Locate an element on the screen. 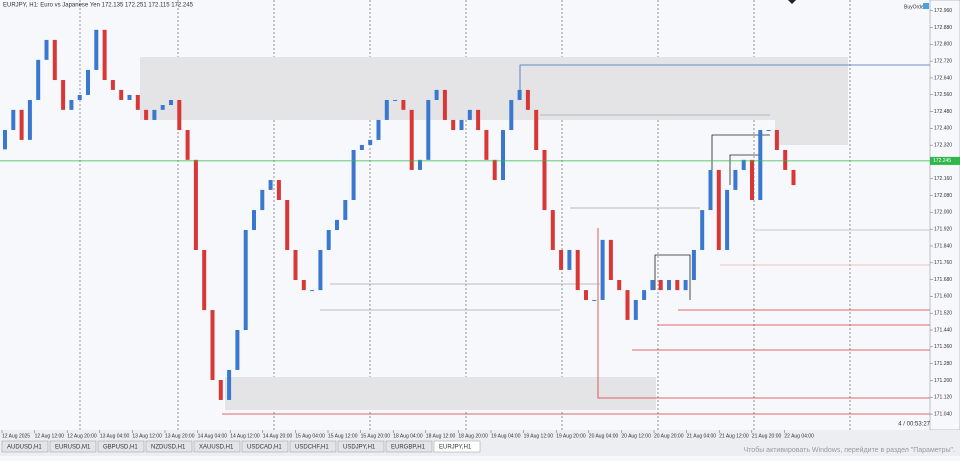 This screenshot has height=461, width=960. time-label: 19 Aug 20:00 is located at coordinates (571, 436).